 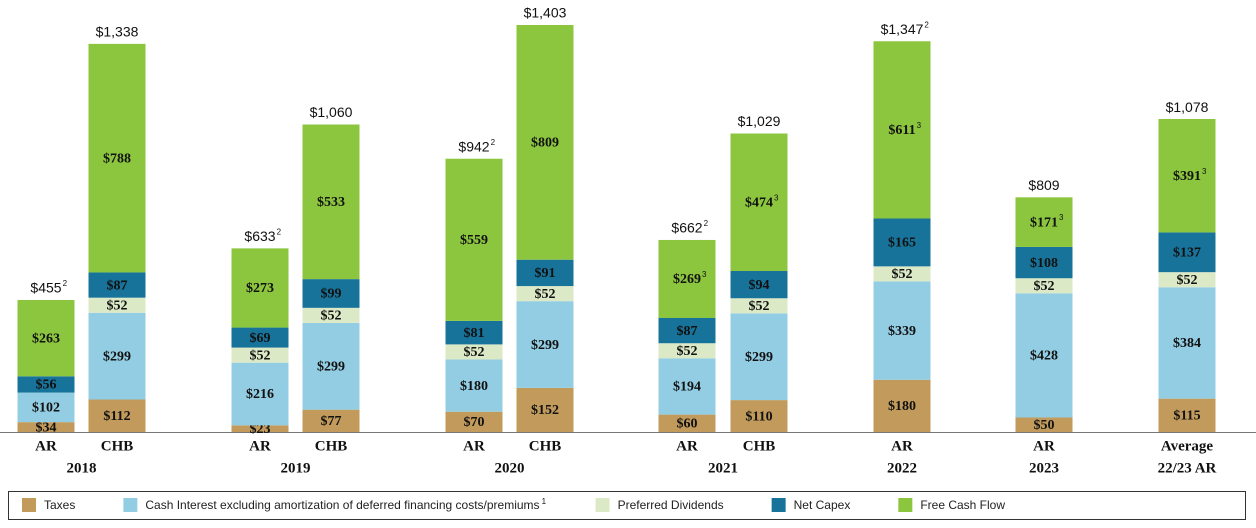 I want to click on total-label: $1,078, so click(x=1187, y=107).